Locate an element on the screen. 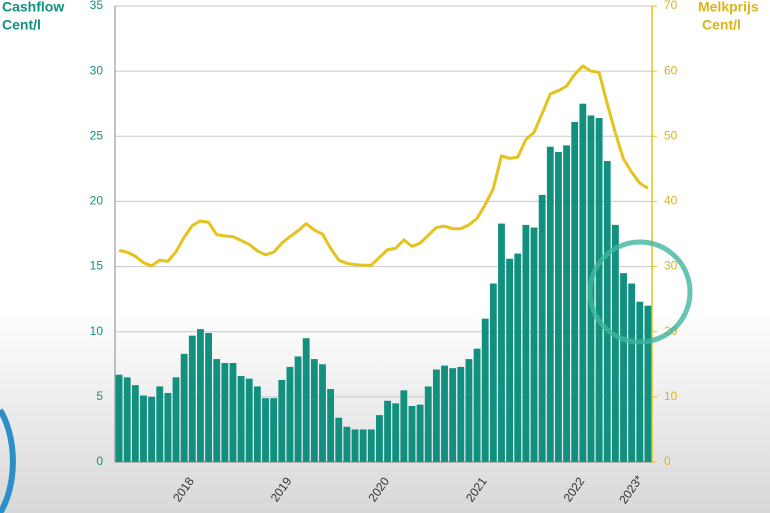 The width and height of the screenshot is (770, 513). y-tick-label: 35 is located at coordinates (97, 6).